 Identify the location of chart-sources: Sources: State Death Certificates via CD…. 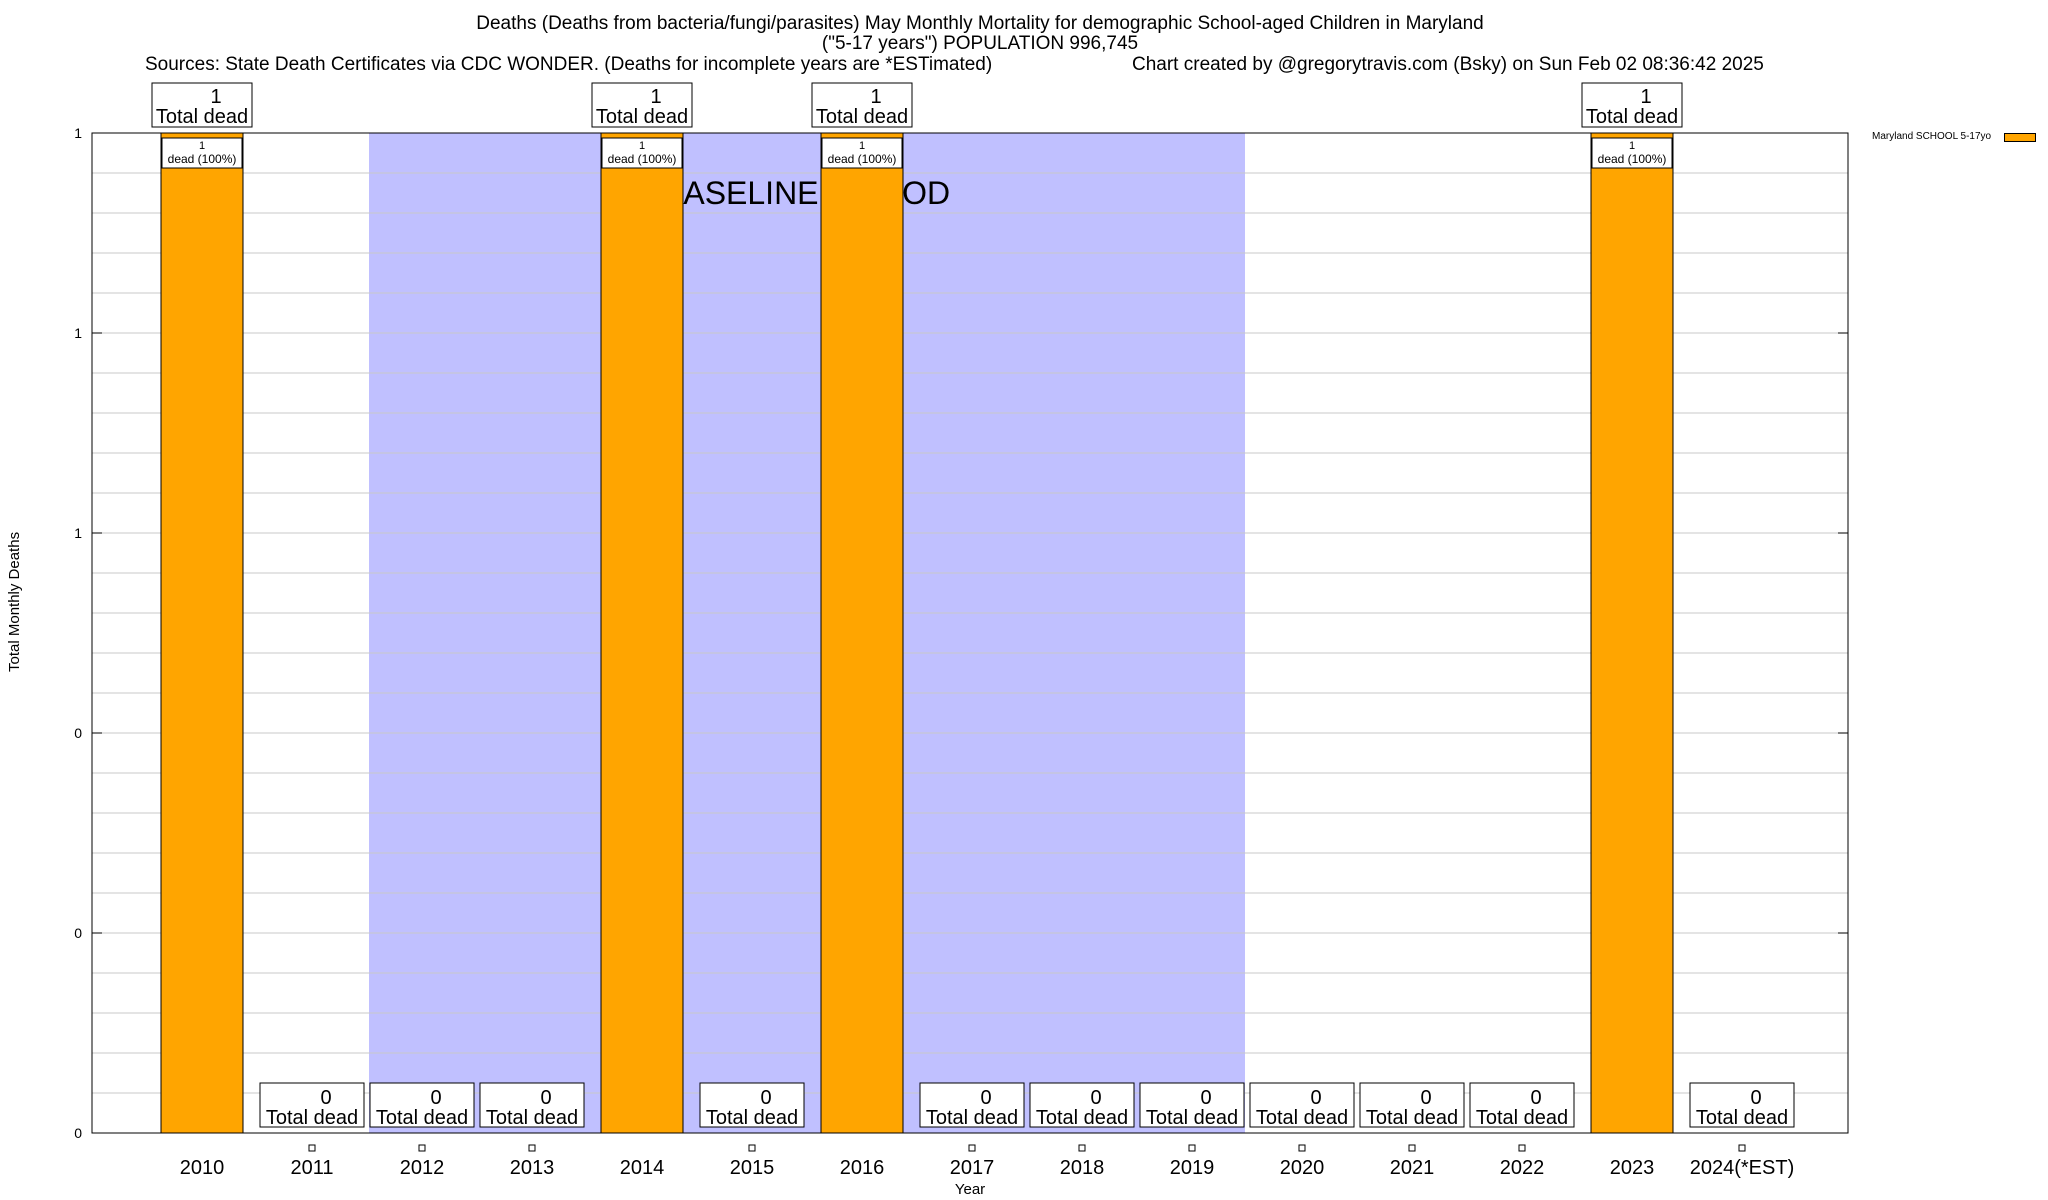
(569, 64).